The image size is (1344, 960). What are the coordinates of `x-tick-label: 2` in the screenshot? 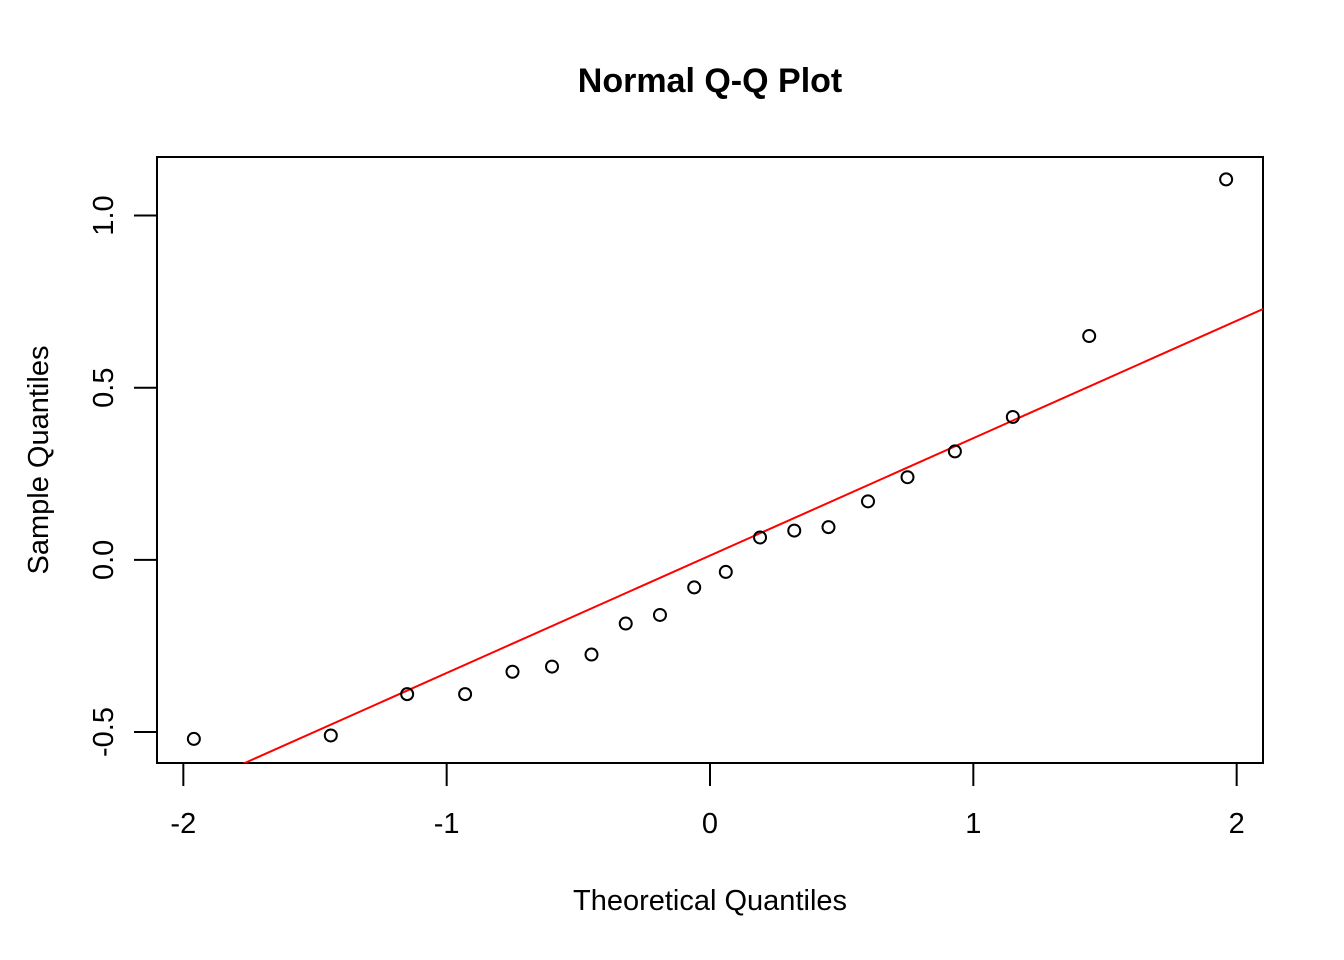 It's located at (1237, 824).